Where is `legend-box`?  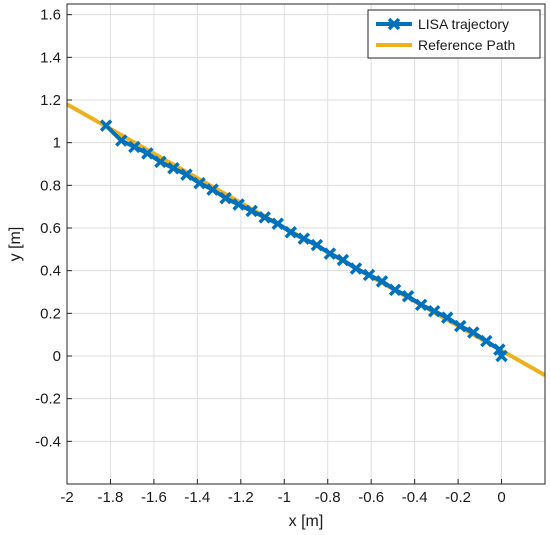 legend-box is located at coordinates (454, 34).